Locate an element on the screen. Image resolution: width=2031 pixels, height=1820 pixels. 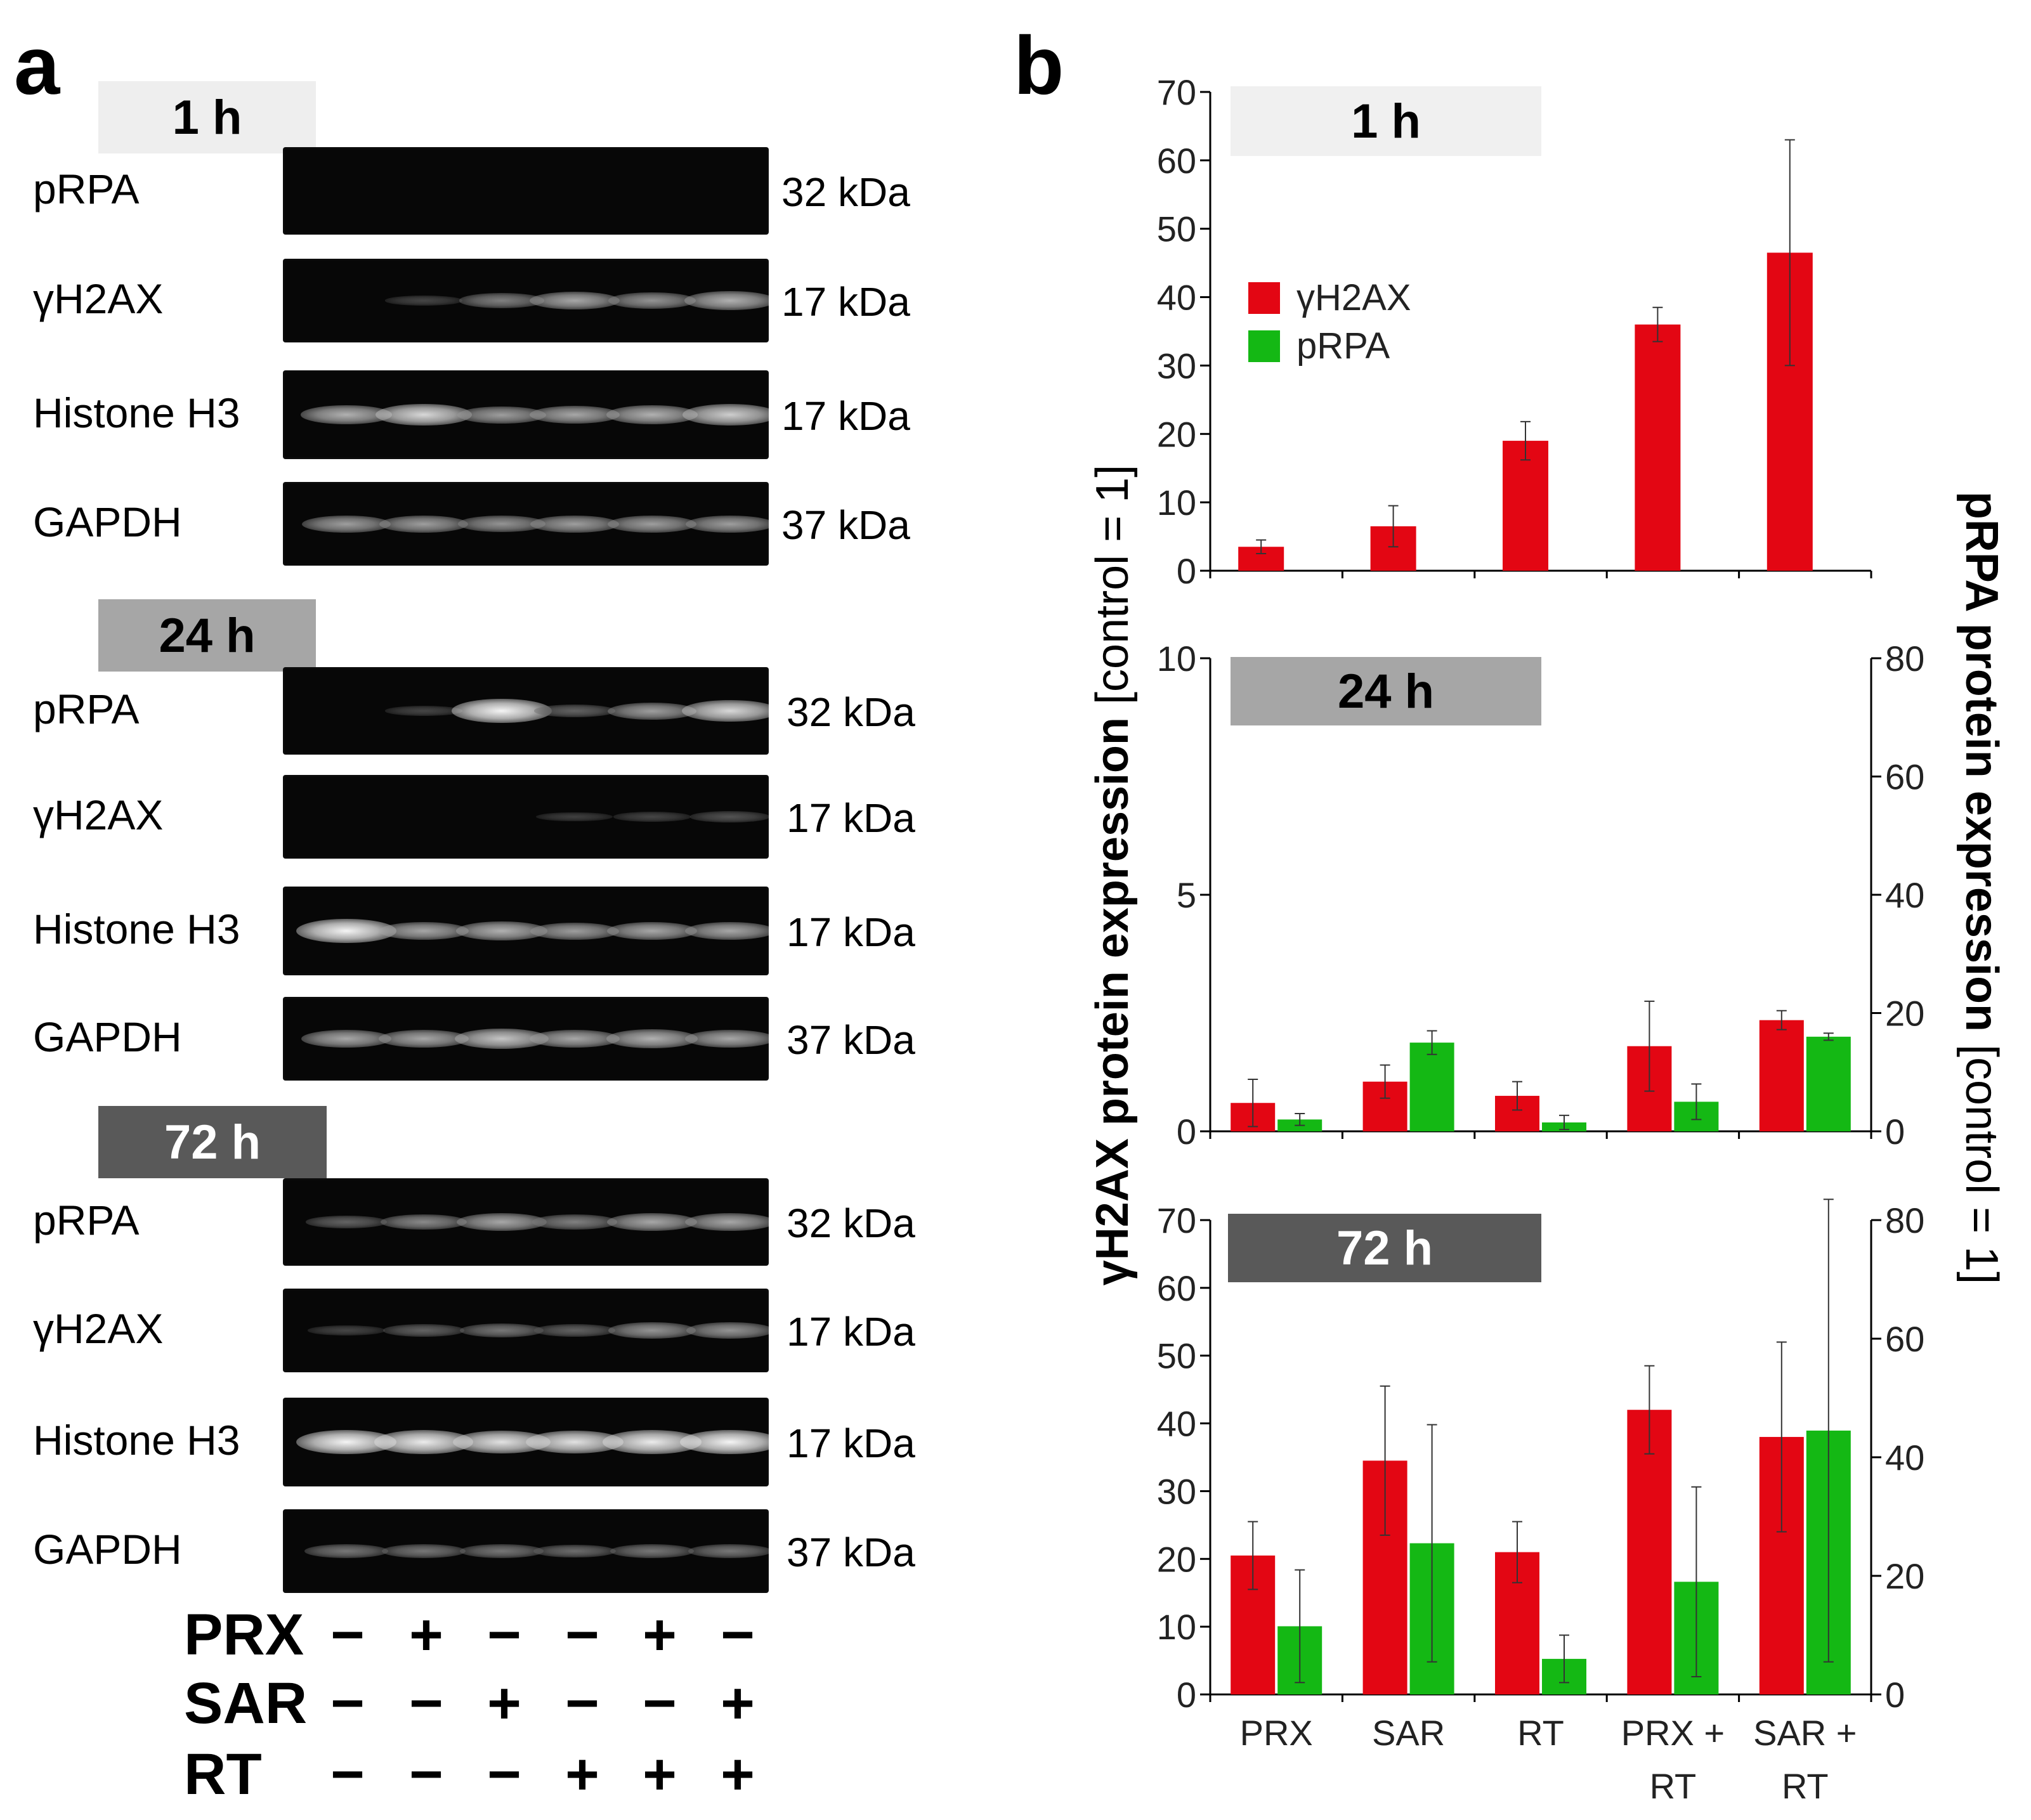
y2-axis-title: pRPA protein expression [control = 1] is located at coordinates (1981, 887).